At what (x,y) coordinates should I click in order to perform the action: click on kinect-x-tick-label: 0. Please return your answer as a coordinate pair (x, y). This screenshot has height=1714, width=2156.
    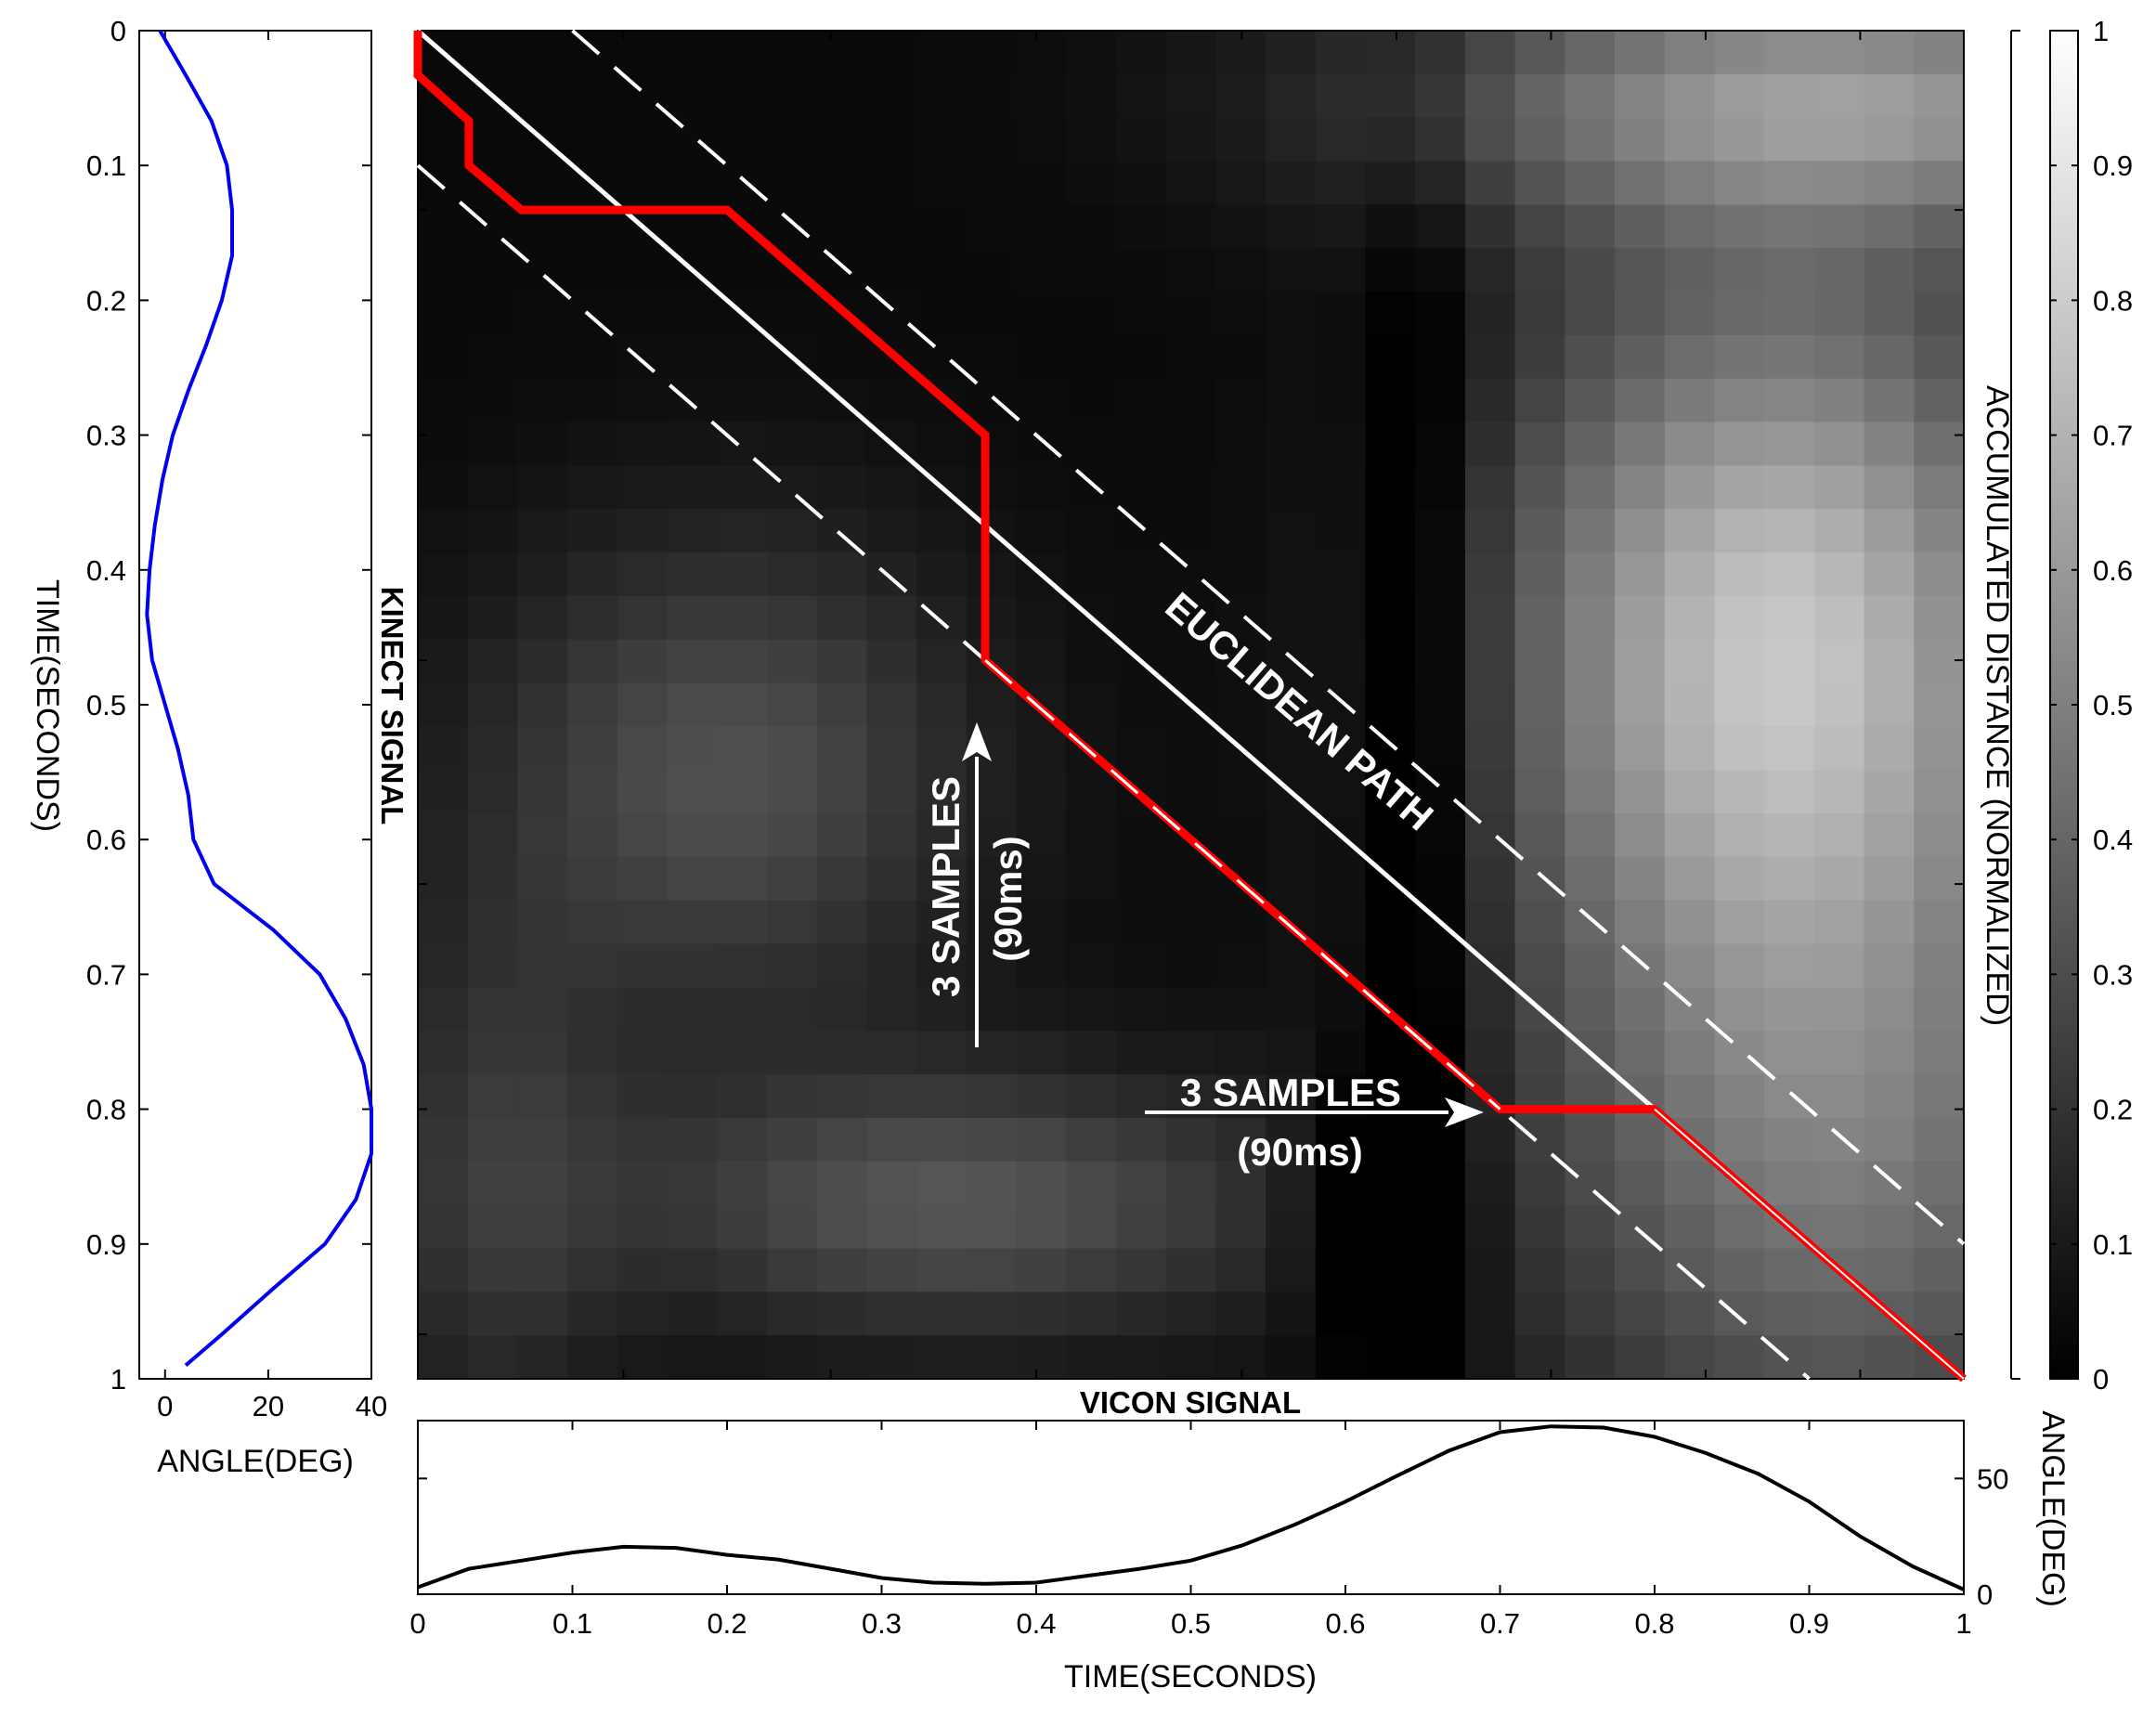
    Looking at the image, I should click on (165, 1406).